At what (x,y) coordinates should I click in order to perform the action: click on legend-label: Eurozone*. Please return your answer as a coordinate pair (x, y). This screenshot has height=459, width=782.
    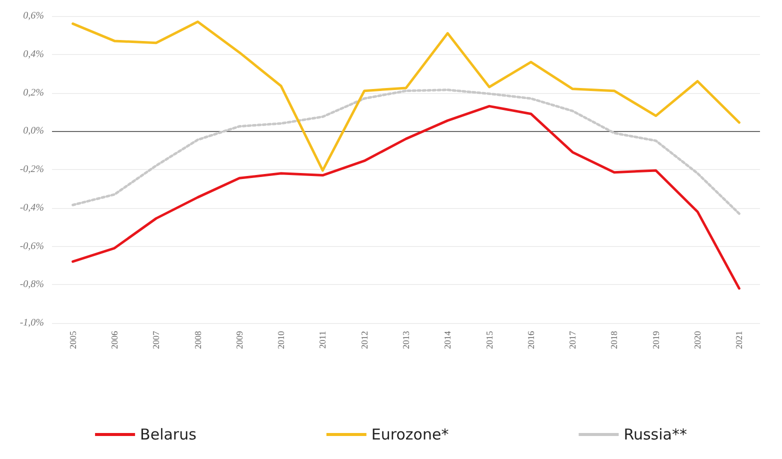
    Looking at the image, I should click on (410, 435).